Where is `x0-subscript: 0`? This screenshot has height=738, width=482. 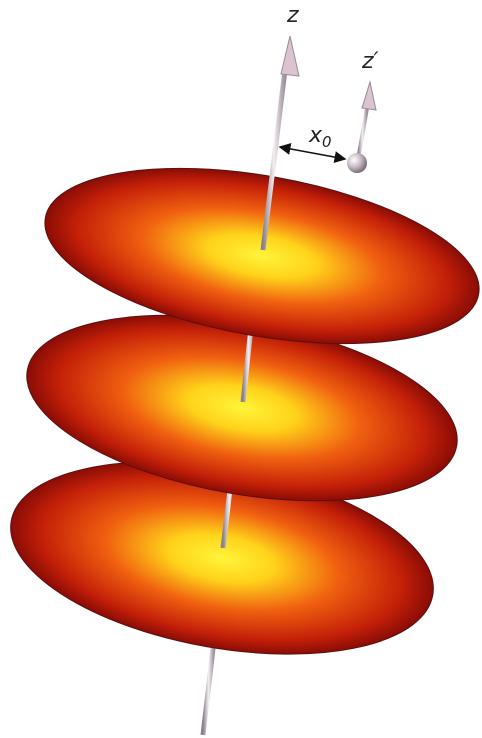 x0-subscript: 0 is located at coordinates (327, 142).